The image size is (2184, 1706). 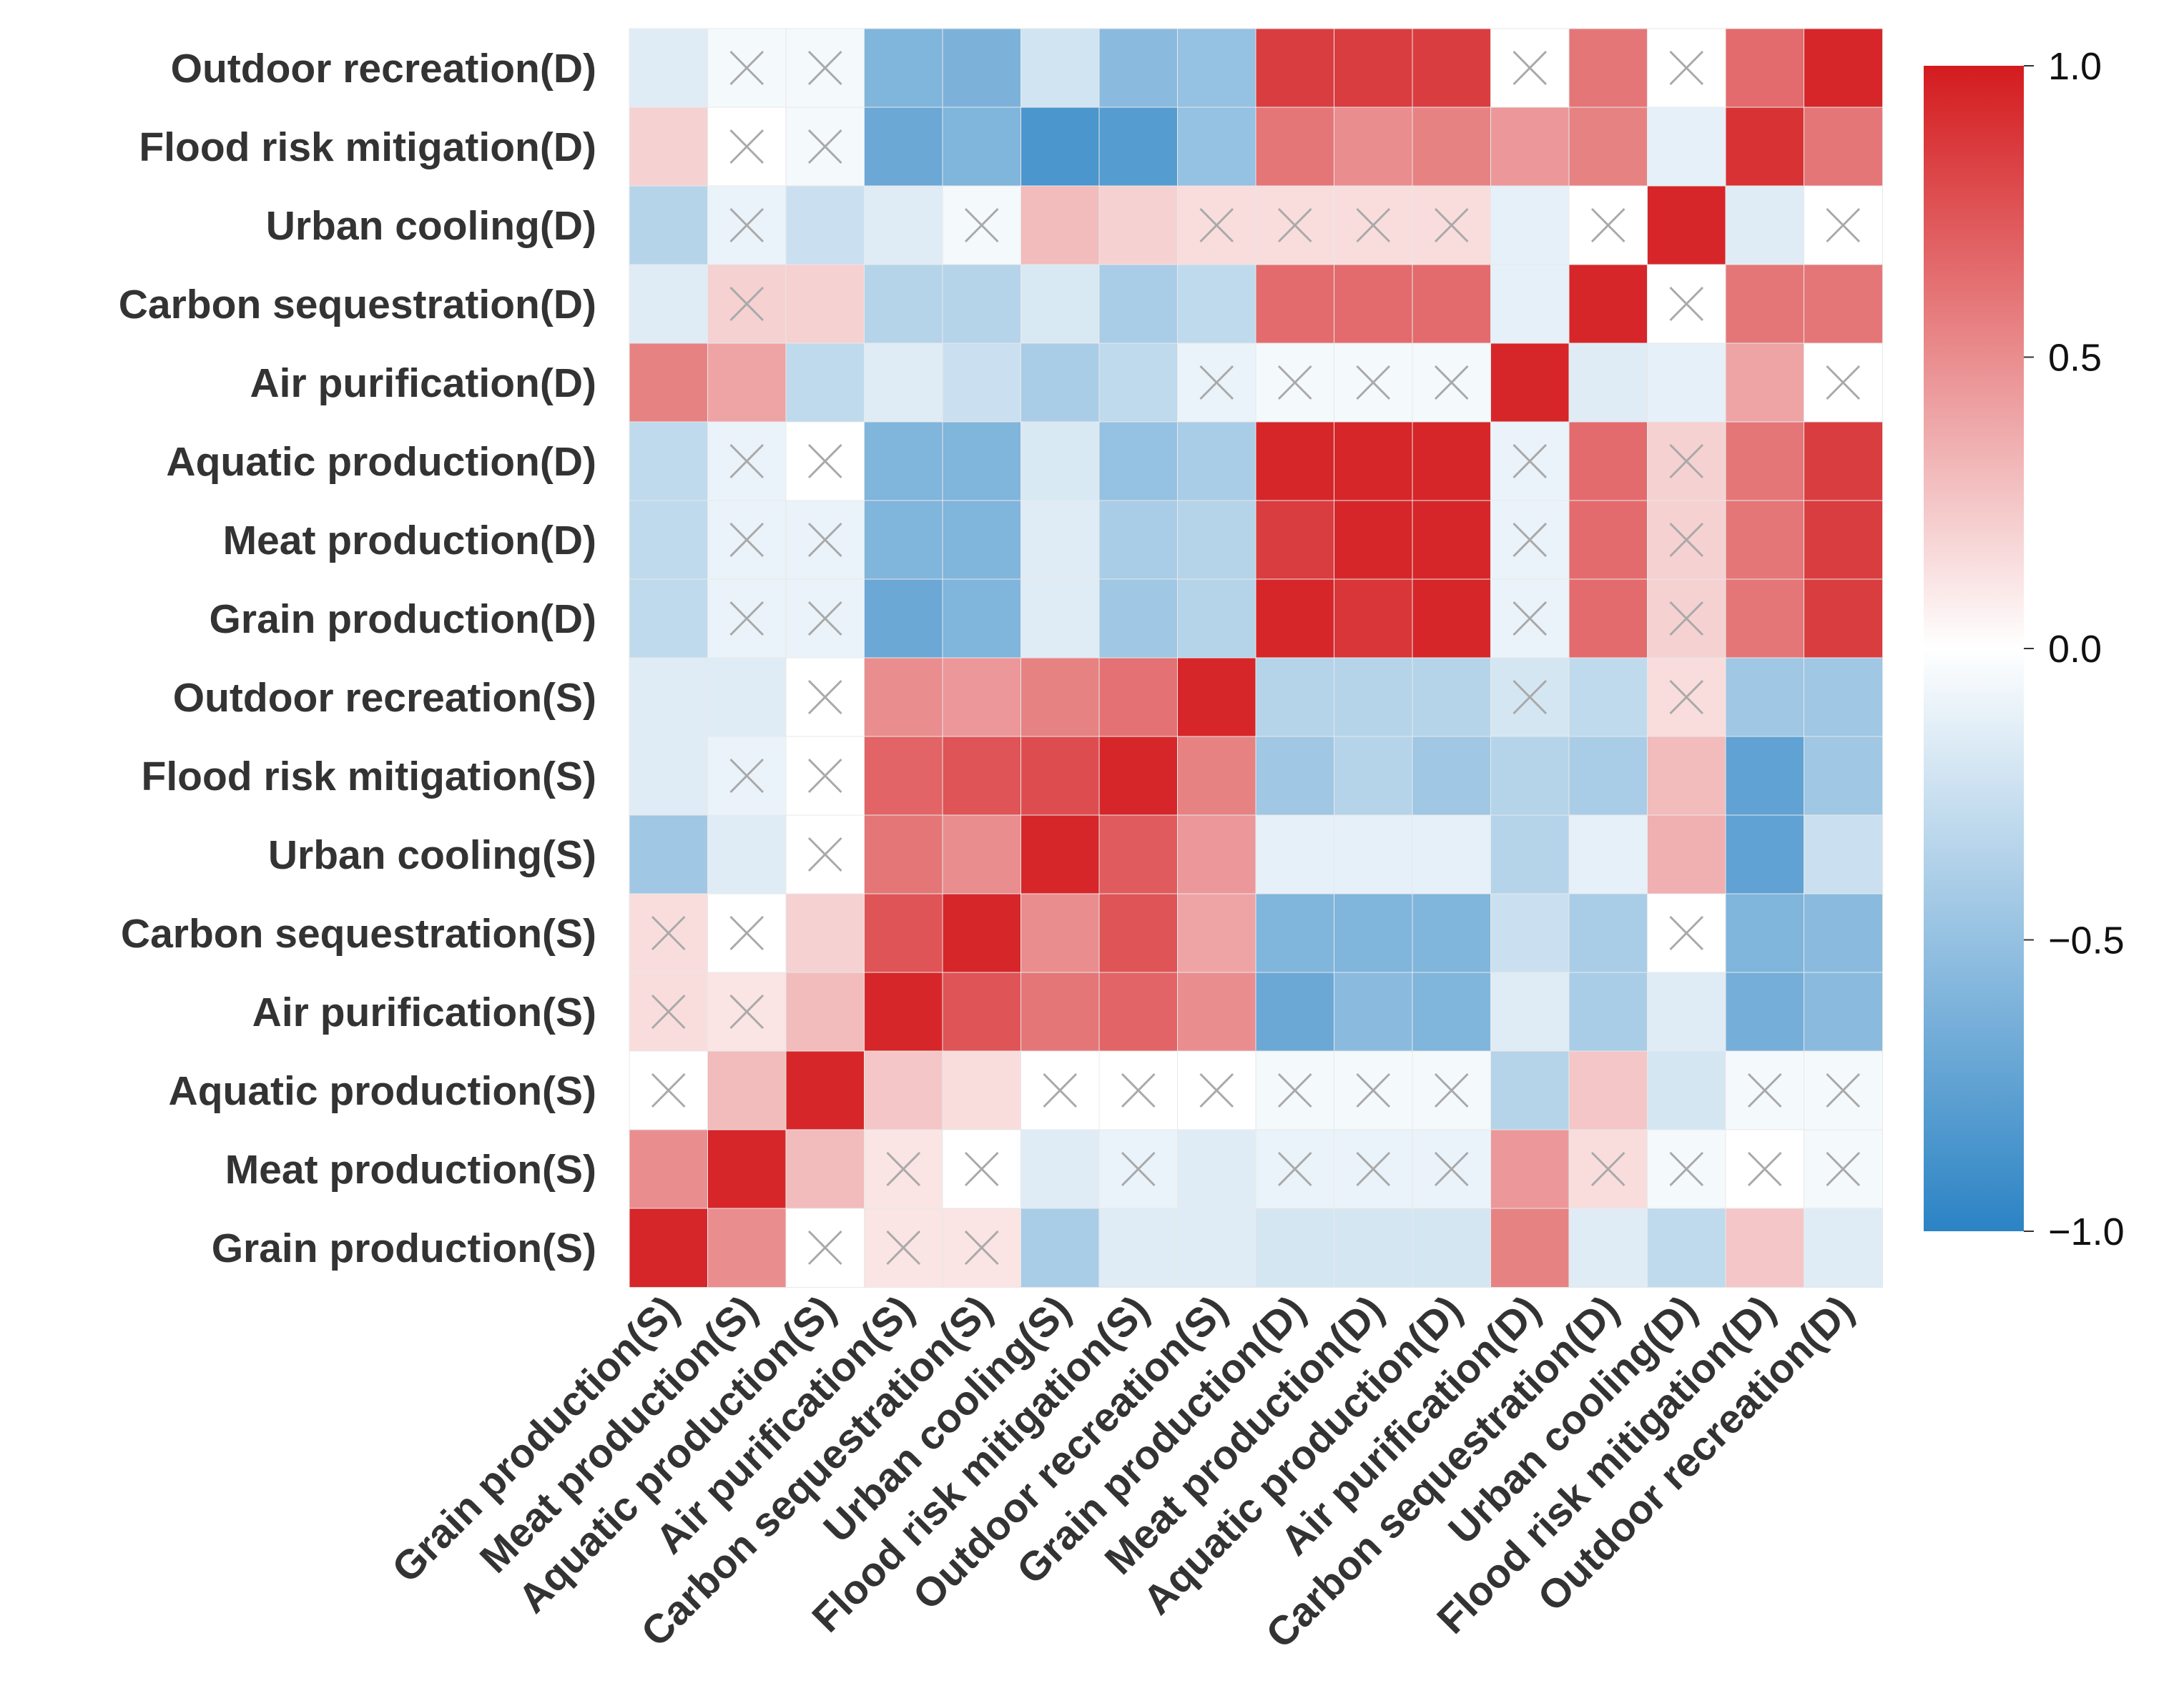 I want to click on y-tick-label: Flood risk mitigation(D), so click(x=367, y=147).